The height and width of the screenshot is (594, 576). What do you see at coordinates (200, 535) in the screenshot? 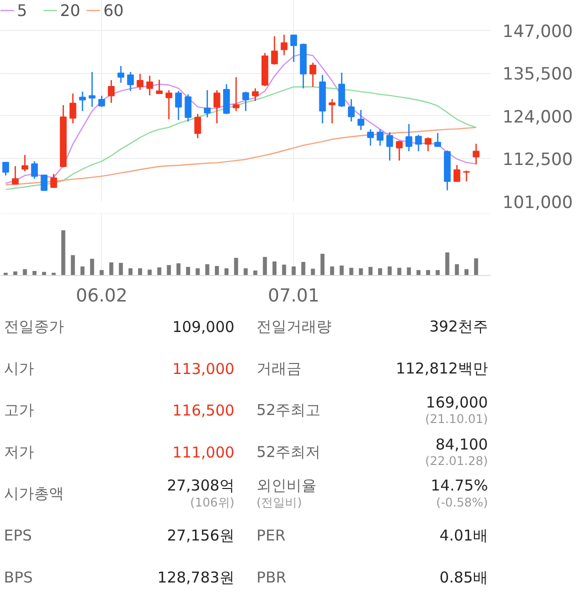
I see `text: 27,156원` at bounding box center [200, 535].